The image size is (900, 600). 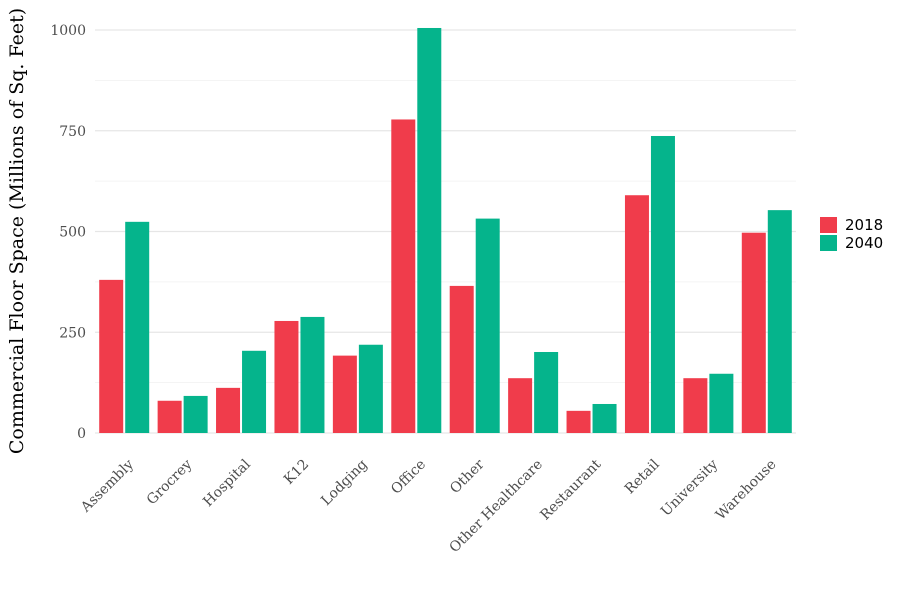 I want to click on bar-2040-office, so click(x=429, y=230).